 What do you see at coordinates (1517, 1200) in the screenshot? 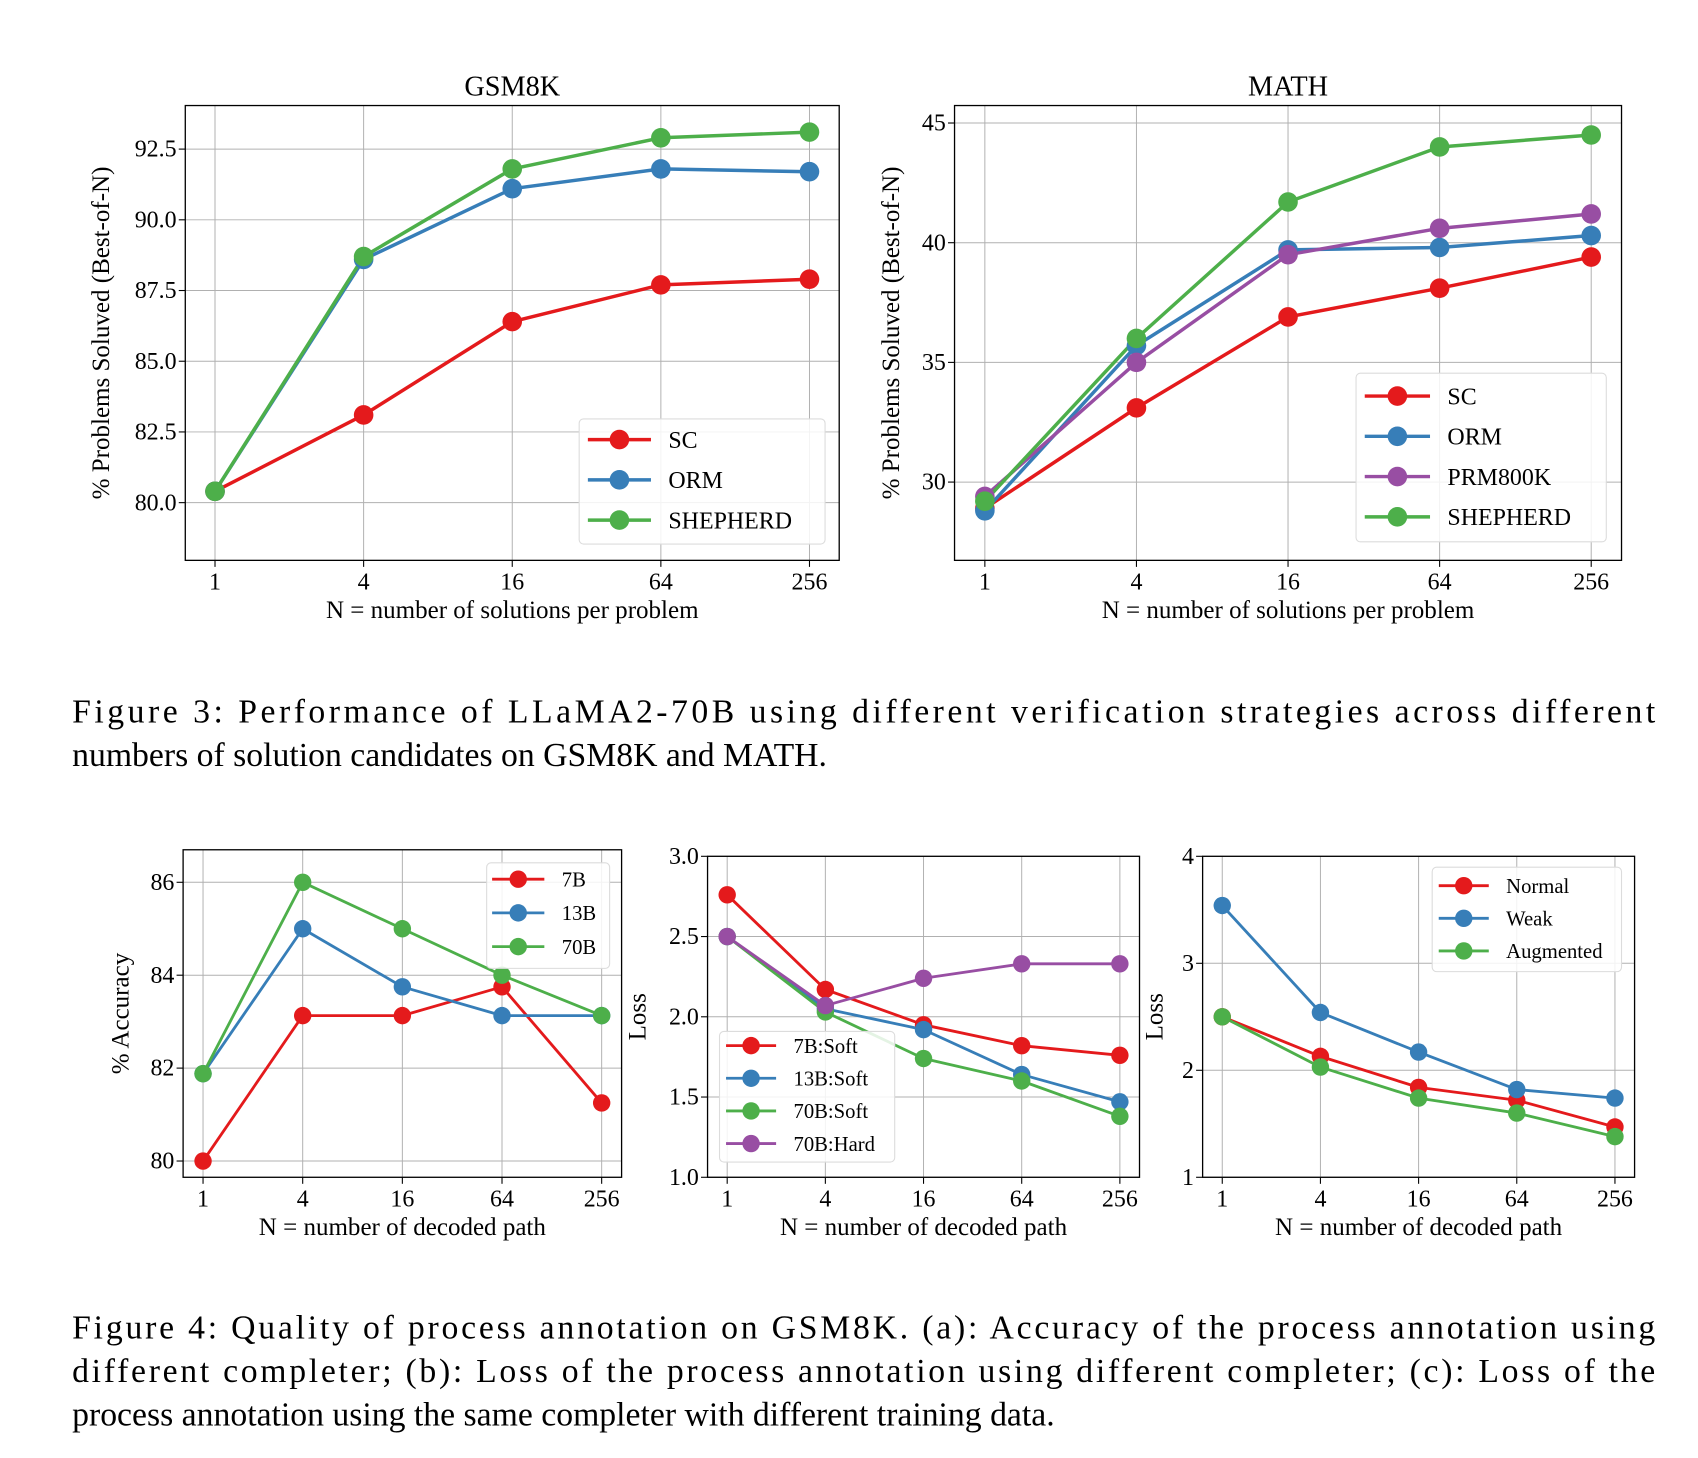
I see `x-tick-label: 64` at bounding box center [1517, 1200].